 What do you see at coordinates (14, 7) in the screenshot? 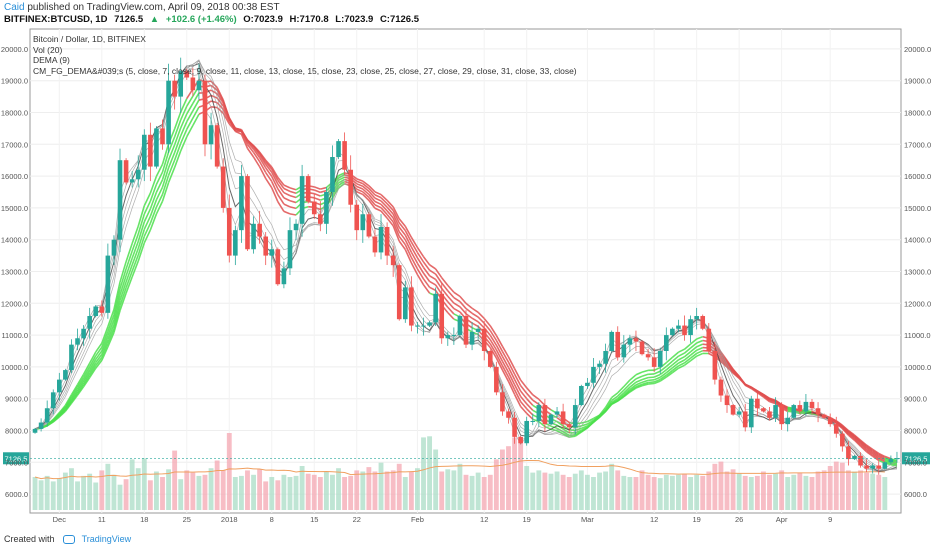
I see `author-link: Caid` at bounding box center [14, 7].